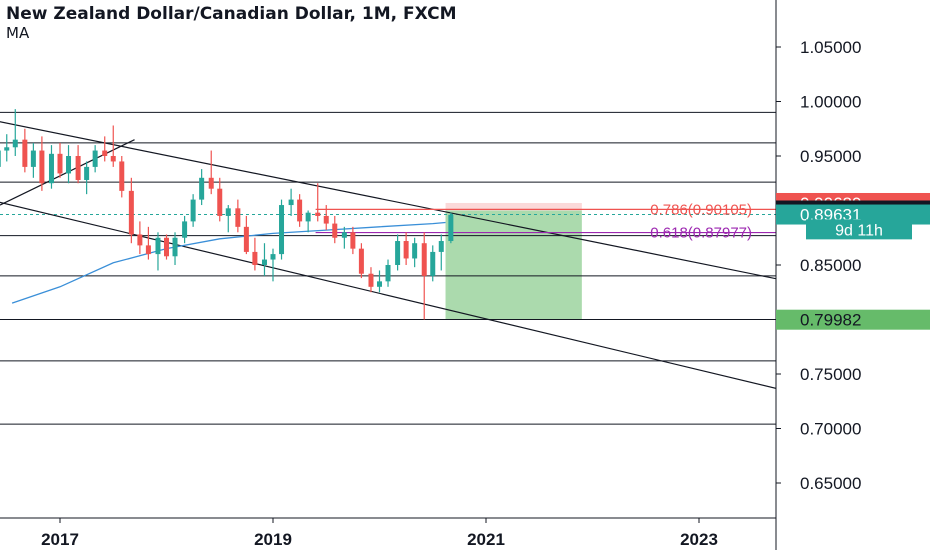  I want to click on price-tag, so click(853, 319).